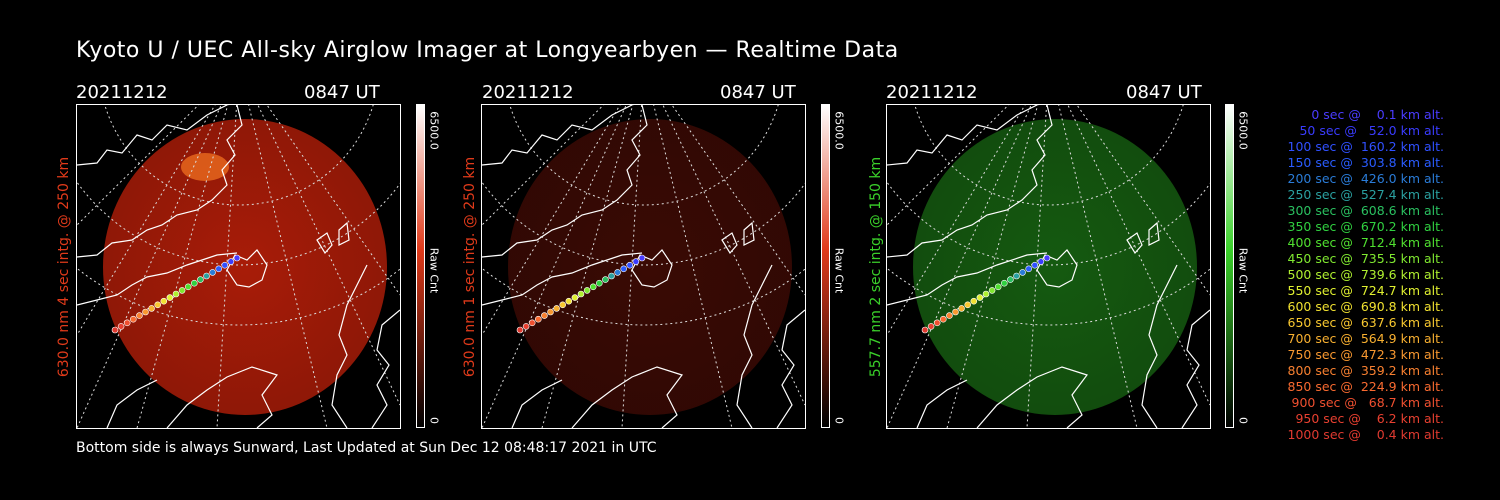  Describe the element at coordinates (1364, 322) in the screenshot. I see `legend-entry: 650 sec @ 637.6 km alt.` at that location.